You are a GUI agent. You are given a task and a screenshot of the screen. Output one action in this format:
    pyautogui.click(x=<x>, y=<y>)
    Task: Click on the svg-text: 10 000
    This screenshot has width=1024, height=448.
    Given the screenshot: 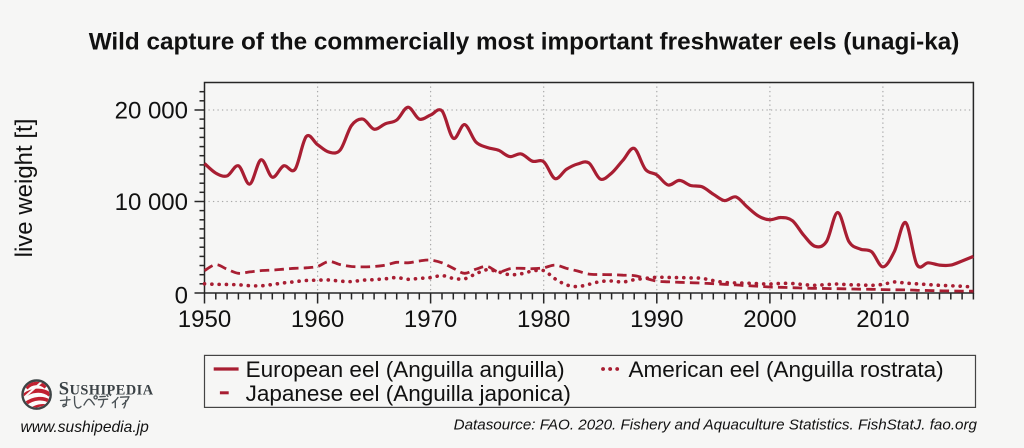 What is the action you would take?
    pyautogui.click(x=151, y=202)
    